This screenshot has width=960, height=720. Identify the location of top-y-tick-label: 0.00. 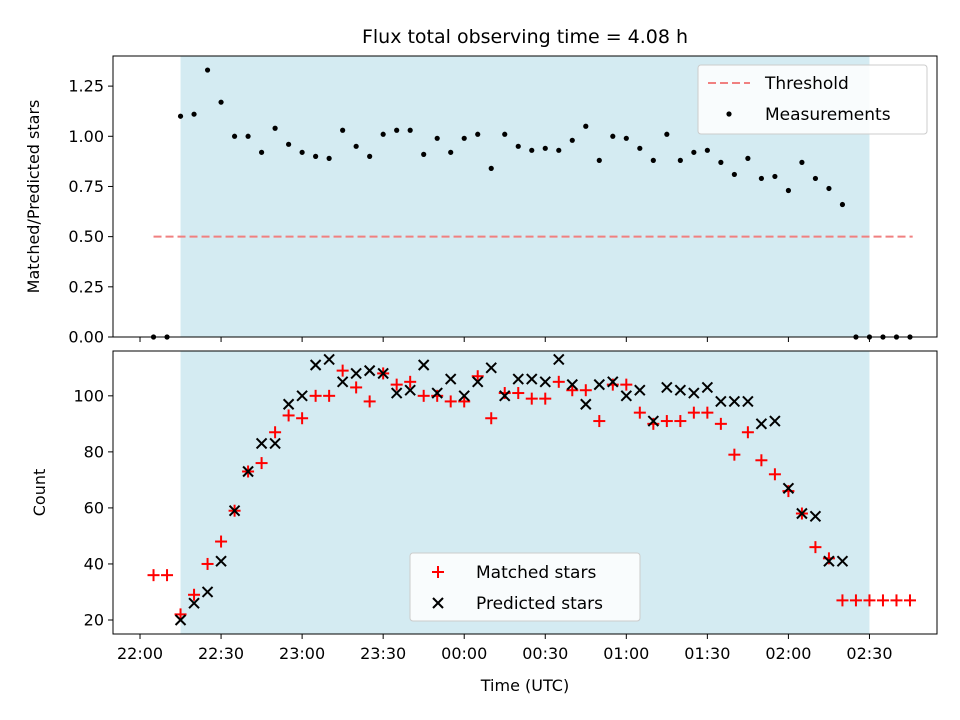
(86, 337).